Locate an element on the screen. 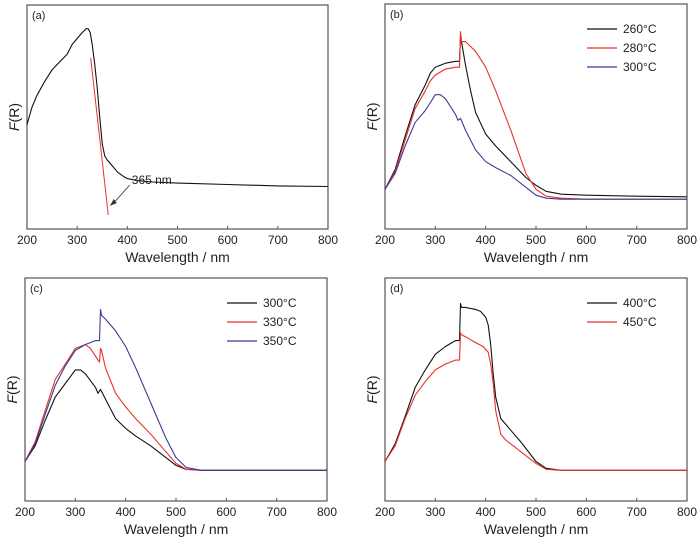 This screenshot has width=700, height=544. panel-label: (b) is located at coordinates (396, 15).